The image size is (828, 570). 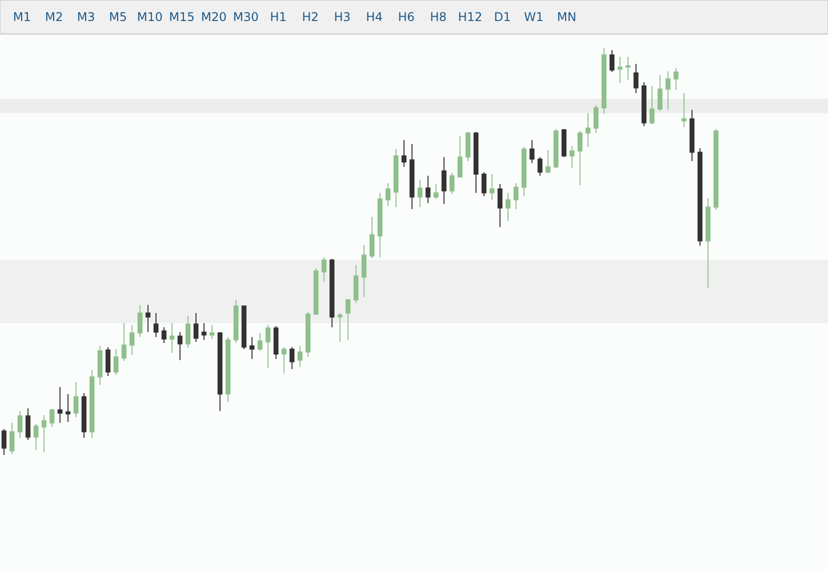 What do you see at coordinates (470, 17) in the screenshot?
I see `text: H12` at bounding box center [470, 17].